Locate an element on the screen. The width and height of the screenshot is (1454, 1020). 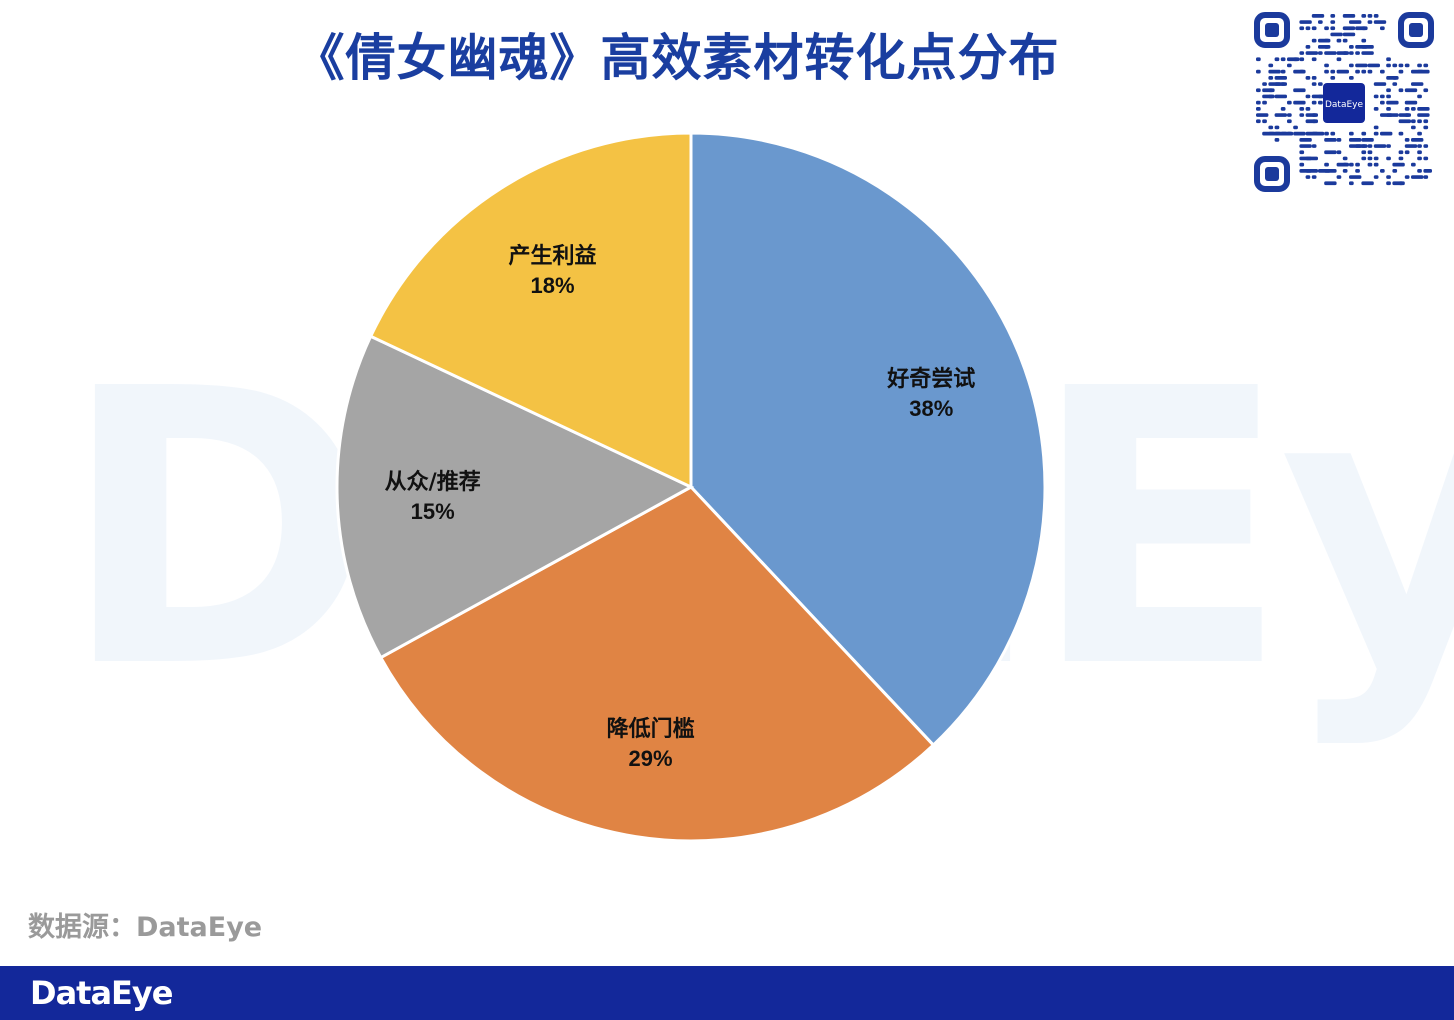
qr-code: DataEye is located at coordinates (1344, 102).